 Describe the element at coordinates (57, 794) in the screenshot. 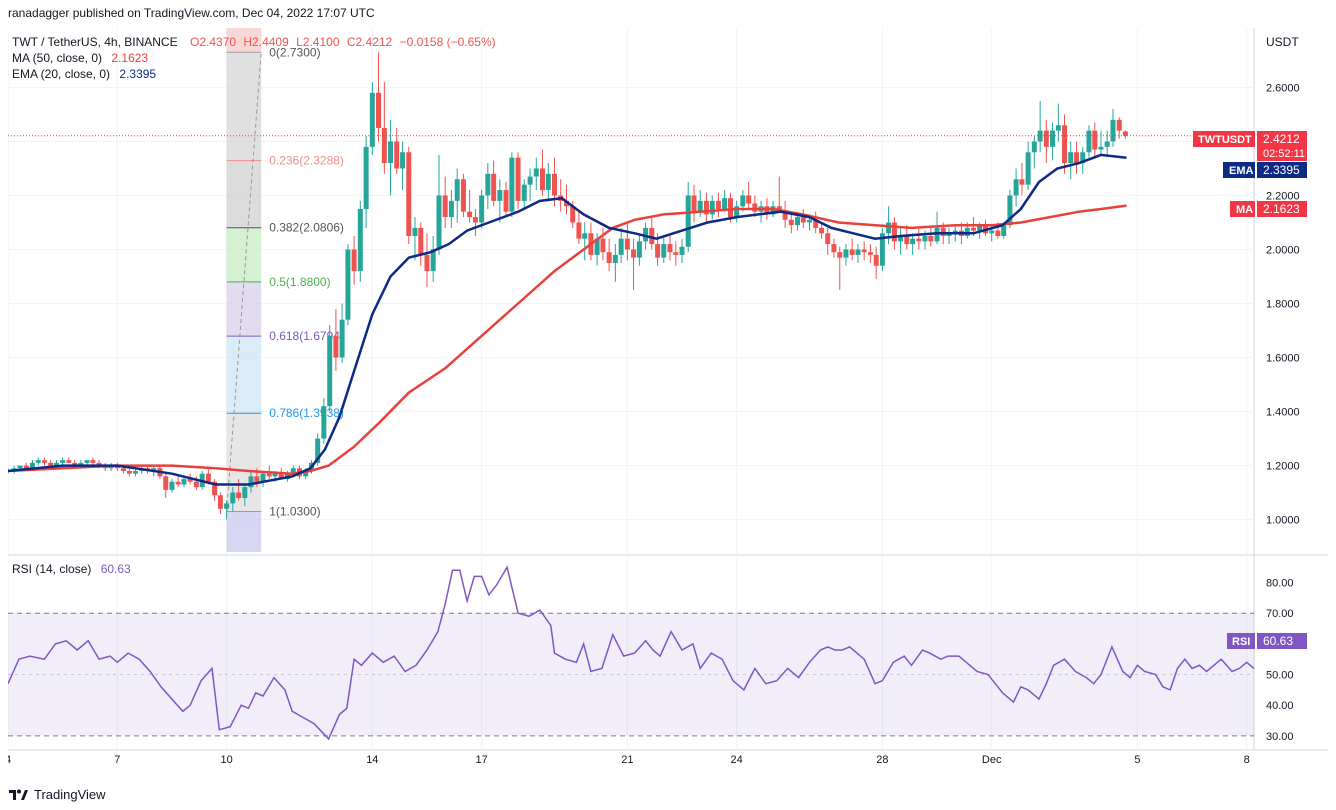

I see `footer: TradingView` at that location.